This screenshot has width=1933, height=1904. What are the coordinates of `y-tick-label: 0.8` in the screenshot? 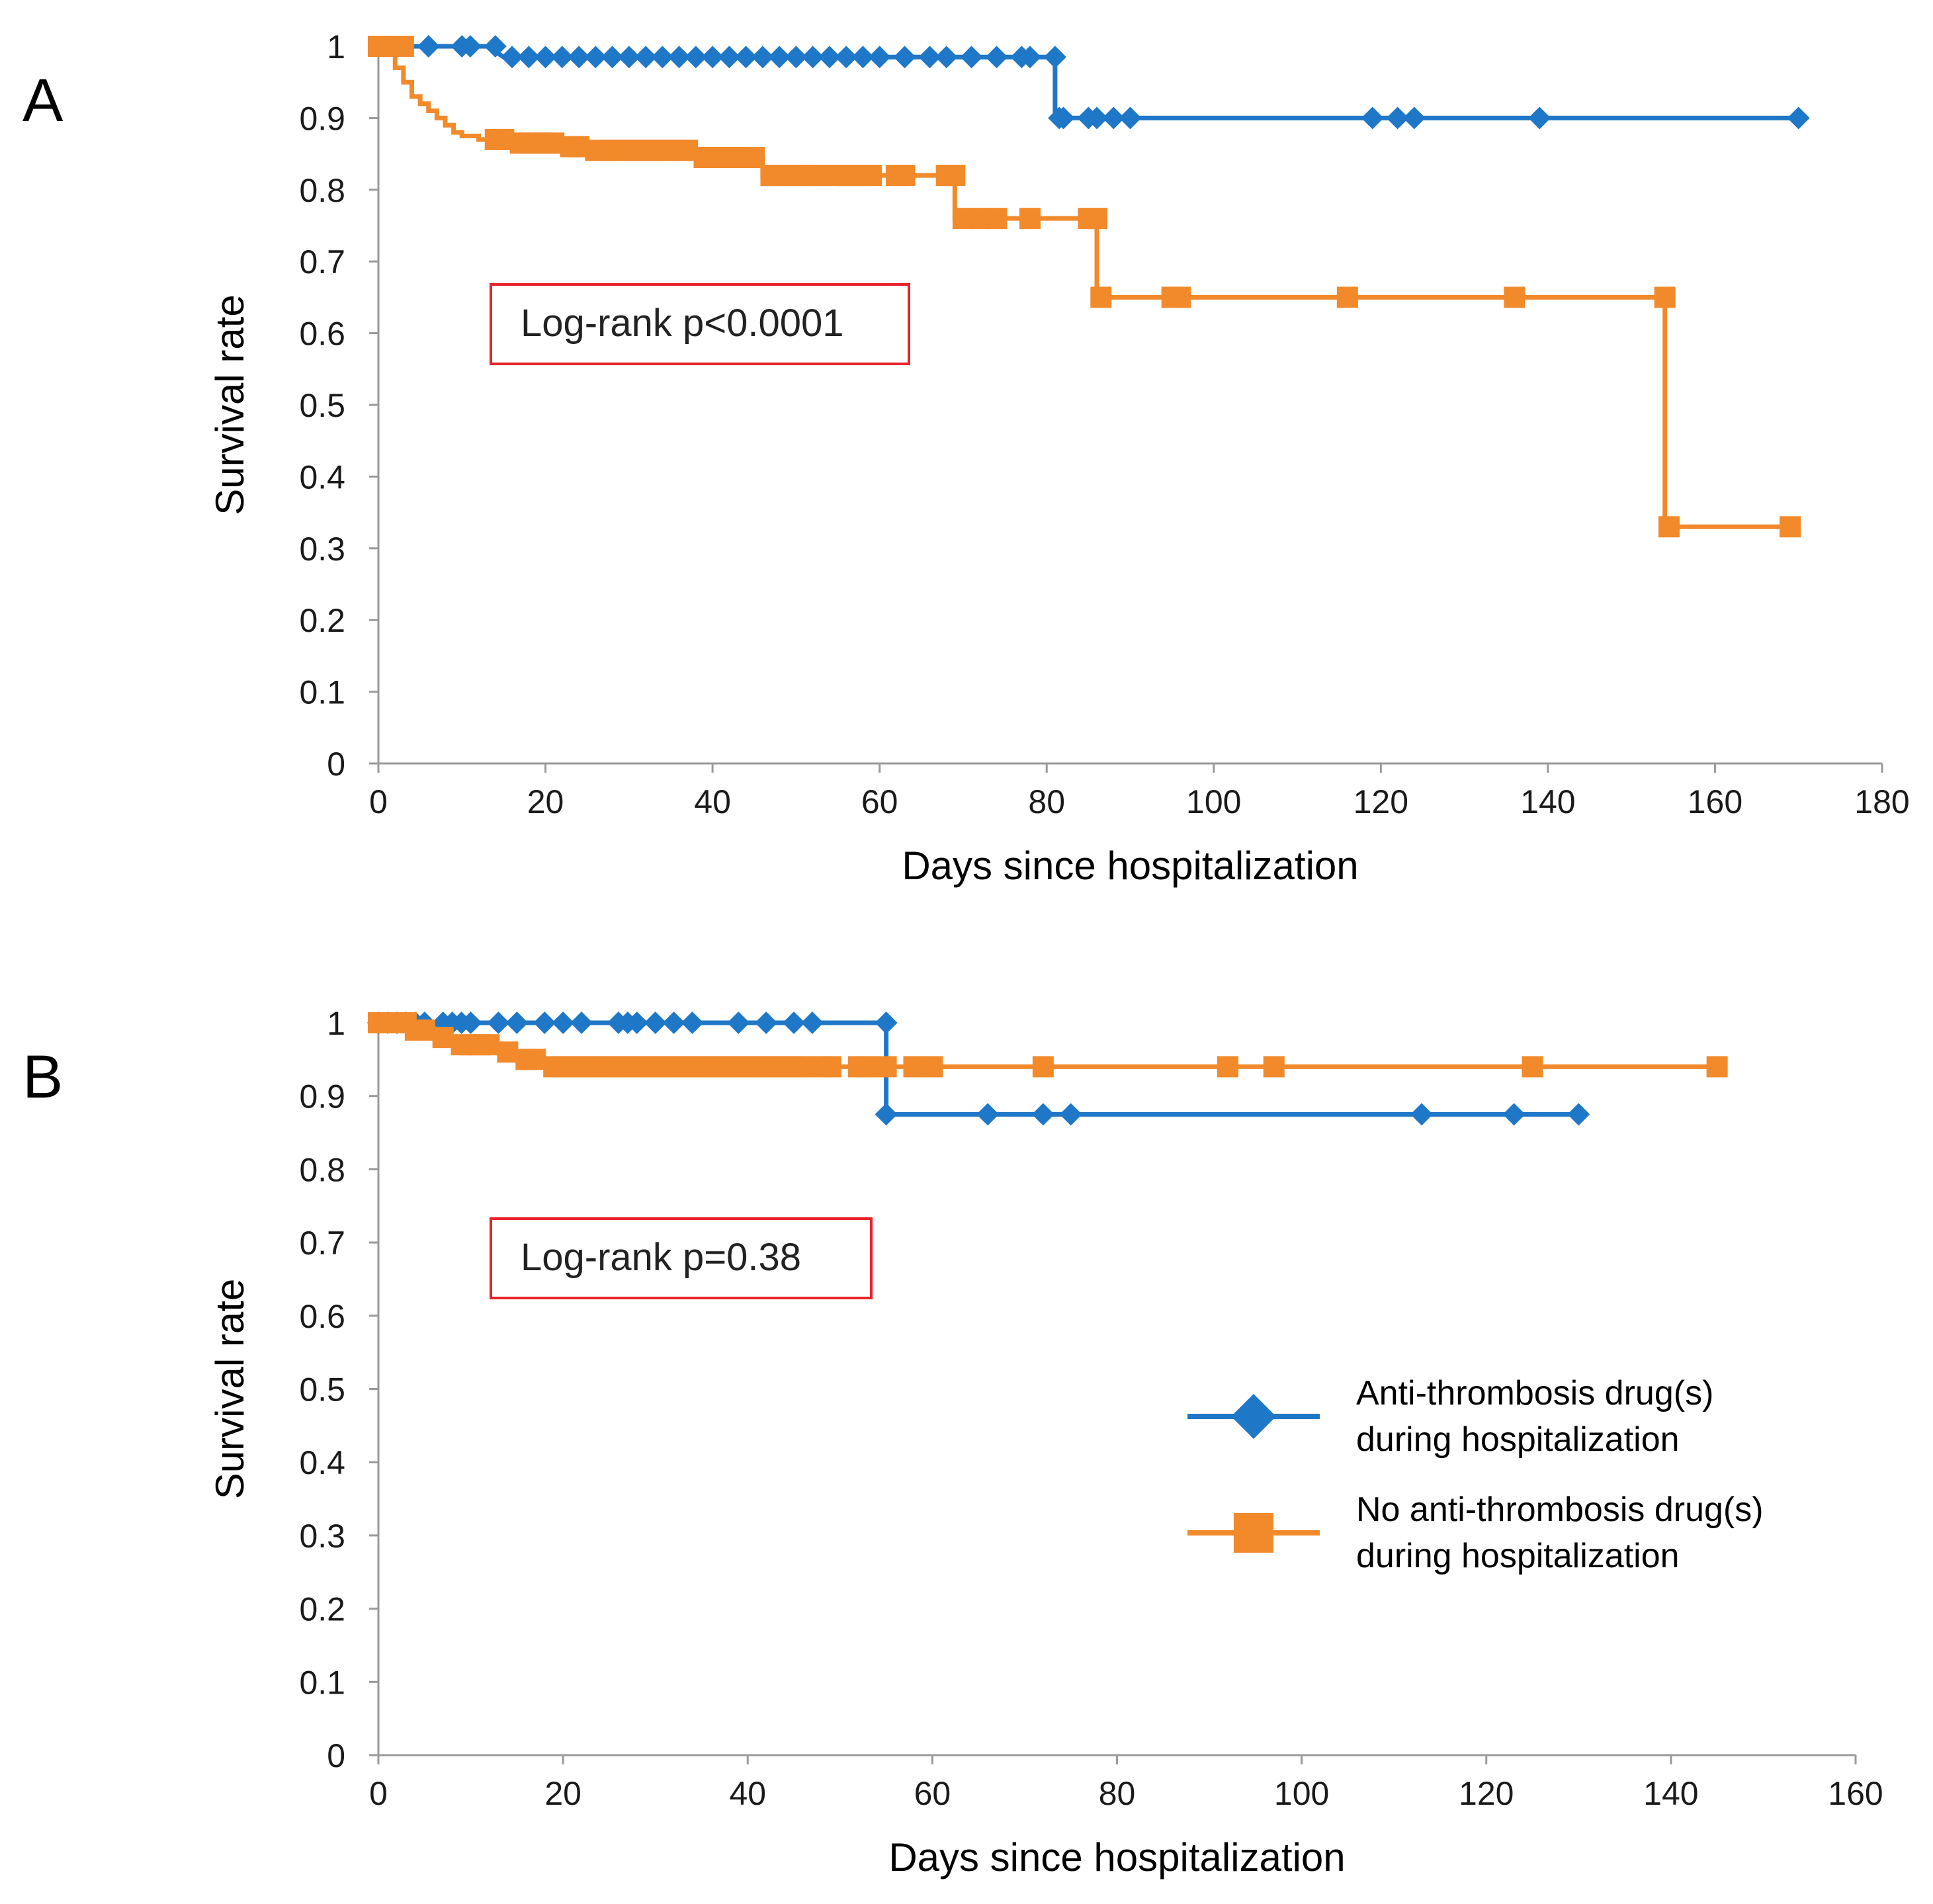 It's located at (322, 1169).